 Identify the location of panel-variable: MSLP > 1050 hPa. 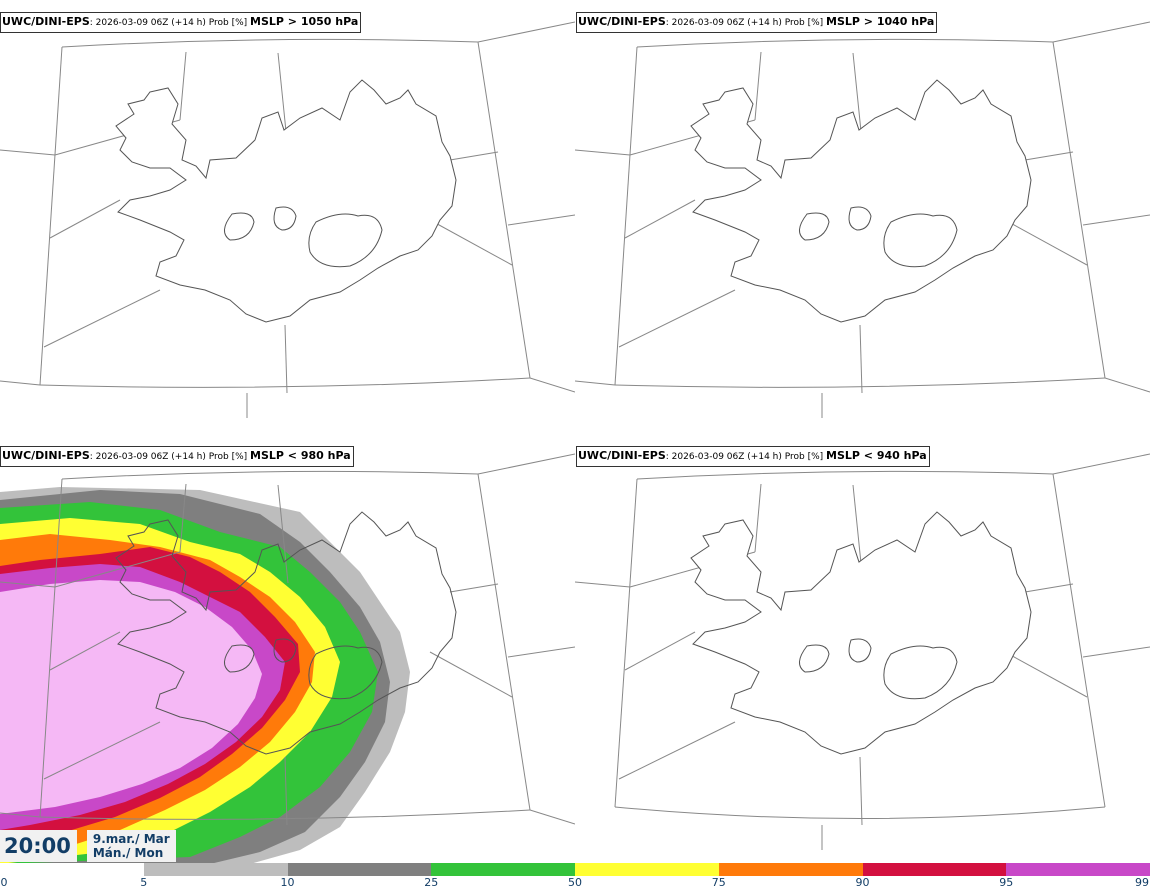
(304, 21).